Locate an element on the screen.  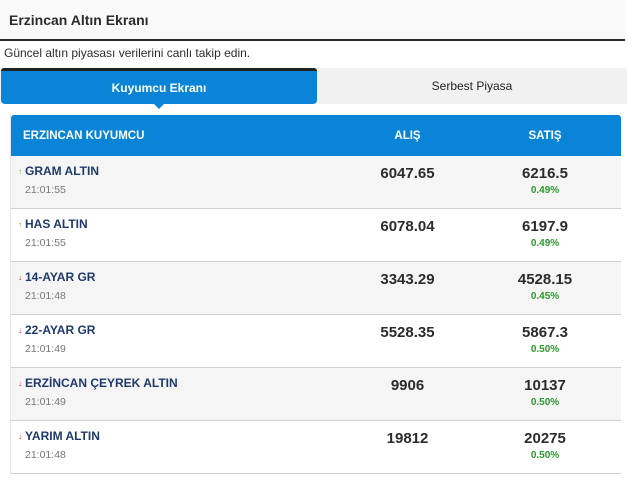
alis-value: 3343.29 is located at coordinates (407, 279).